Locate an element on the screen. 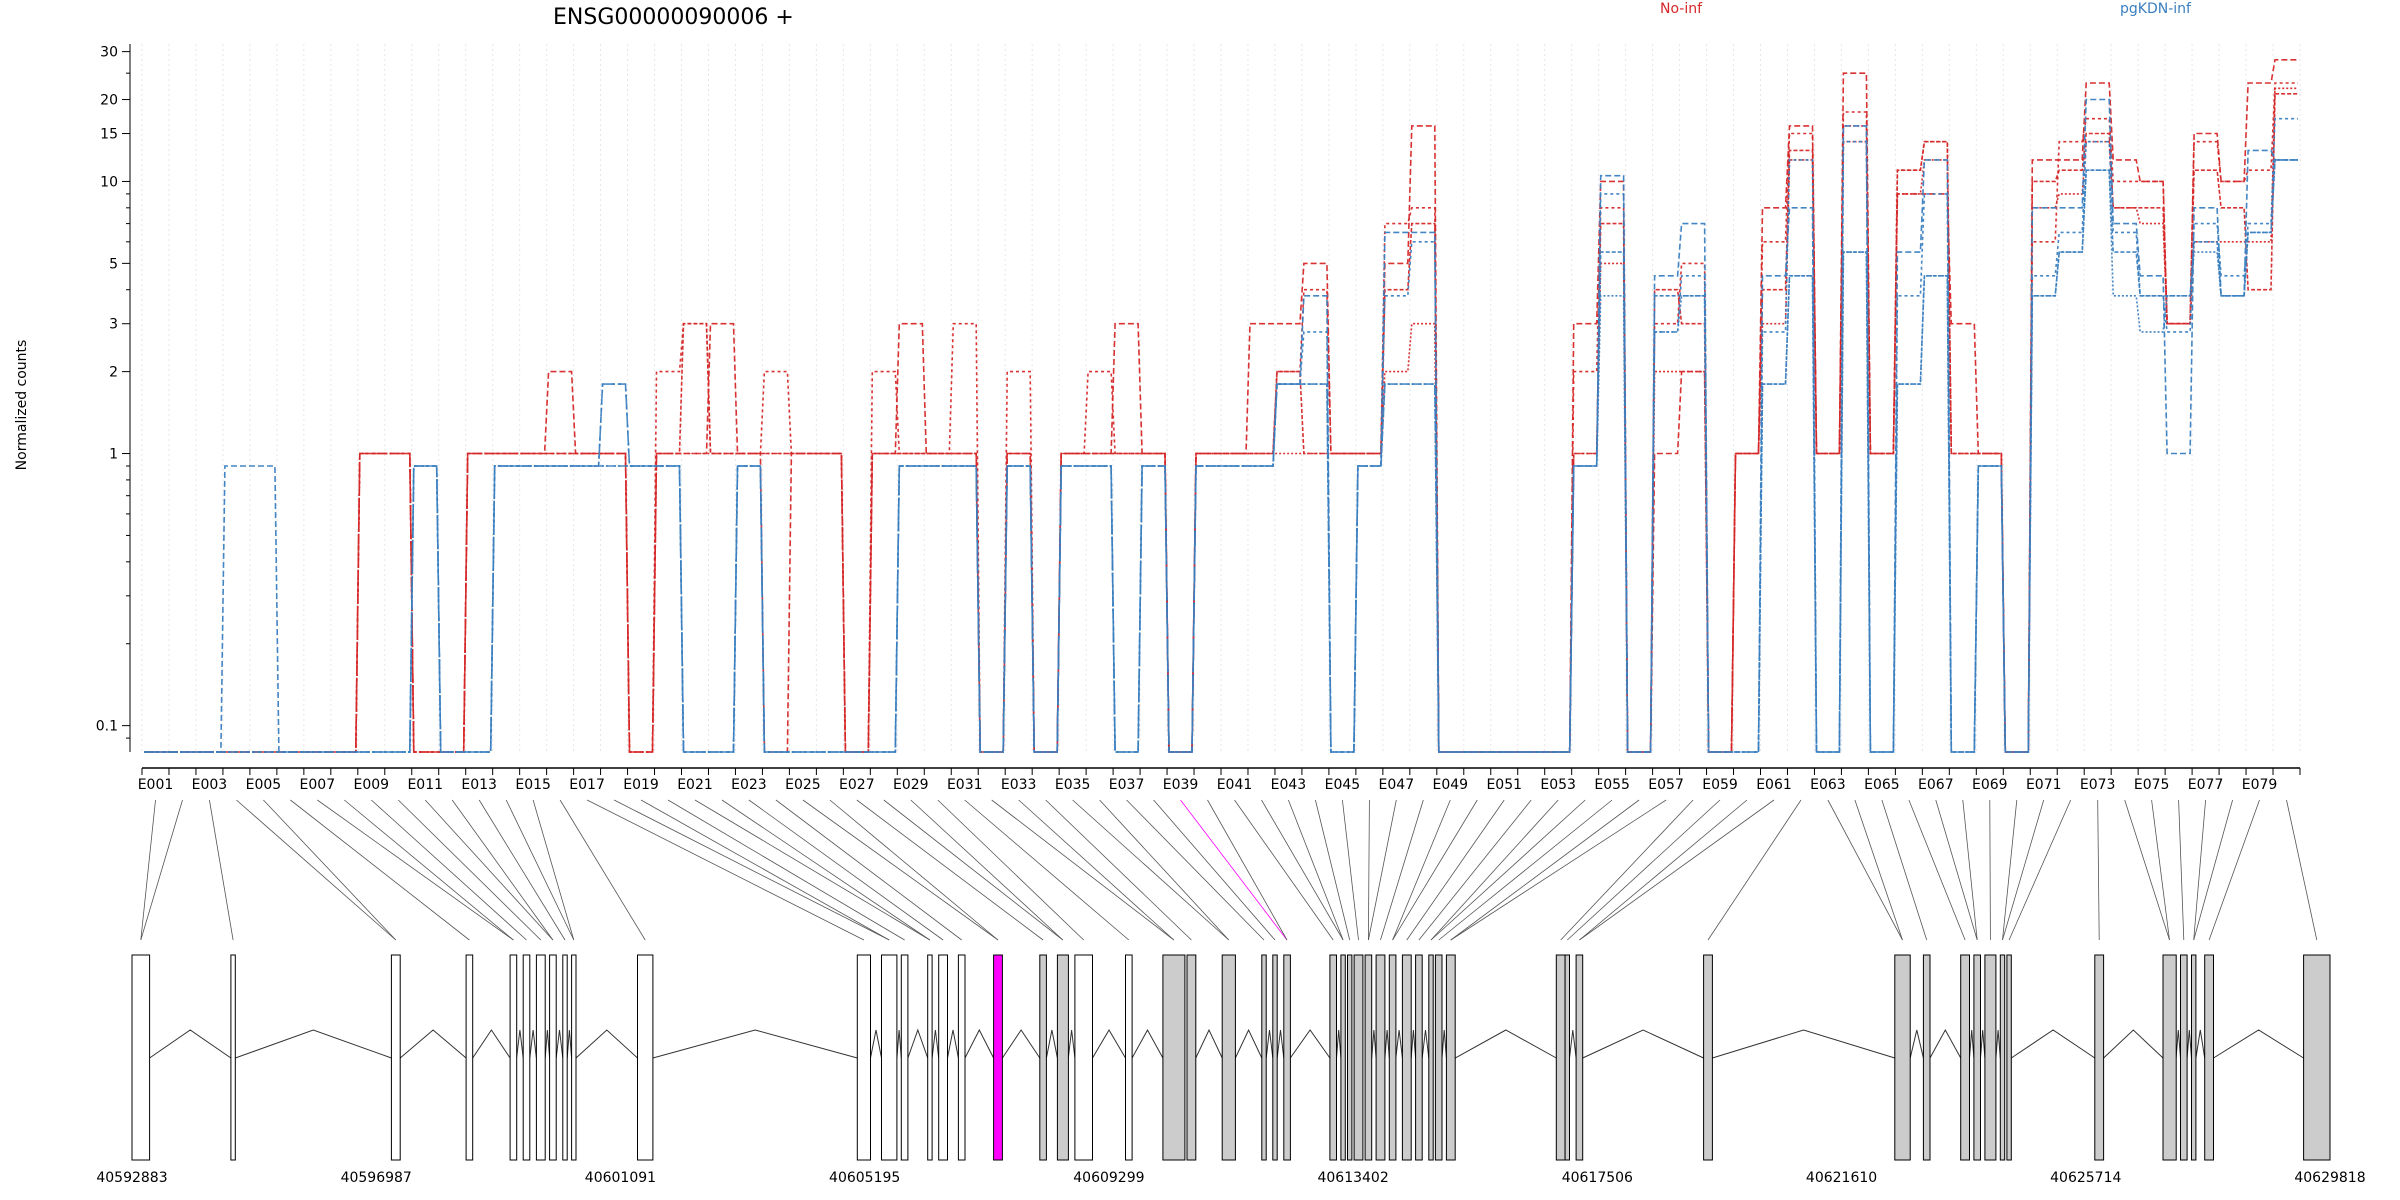  exon-label: E013 is located at coordinates (479, 785).